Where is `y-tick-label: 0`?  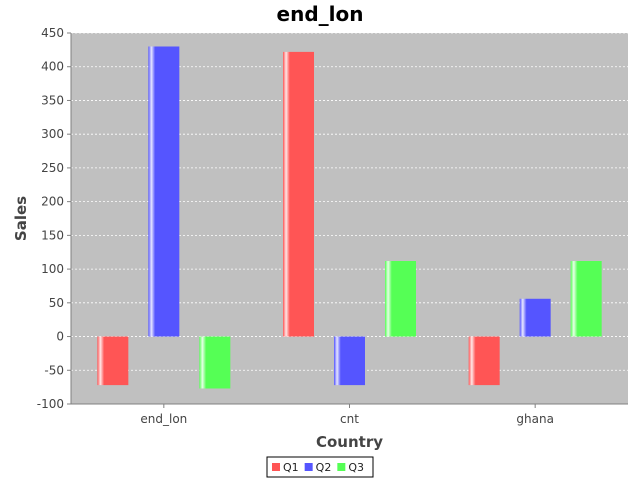
y-tick-label: 0 is located at coordinates (60, 337).